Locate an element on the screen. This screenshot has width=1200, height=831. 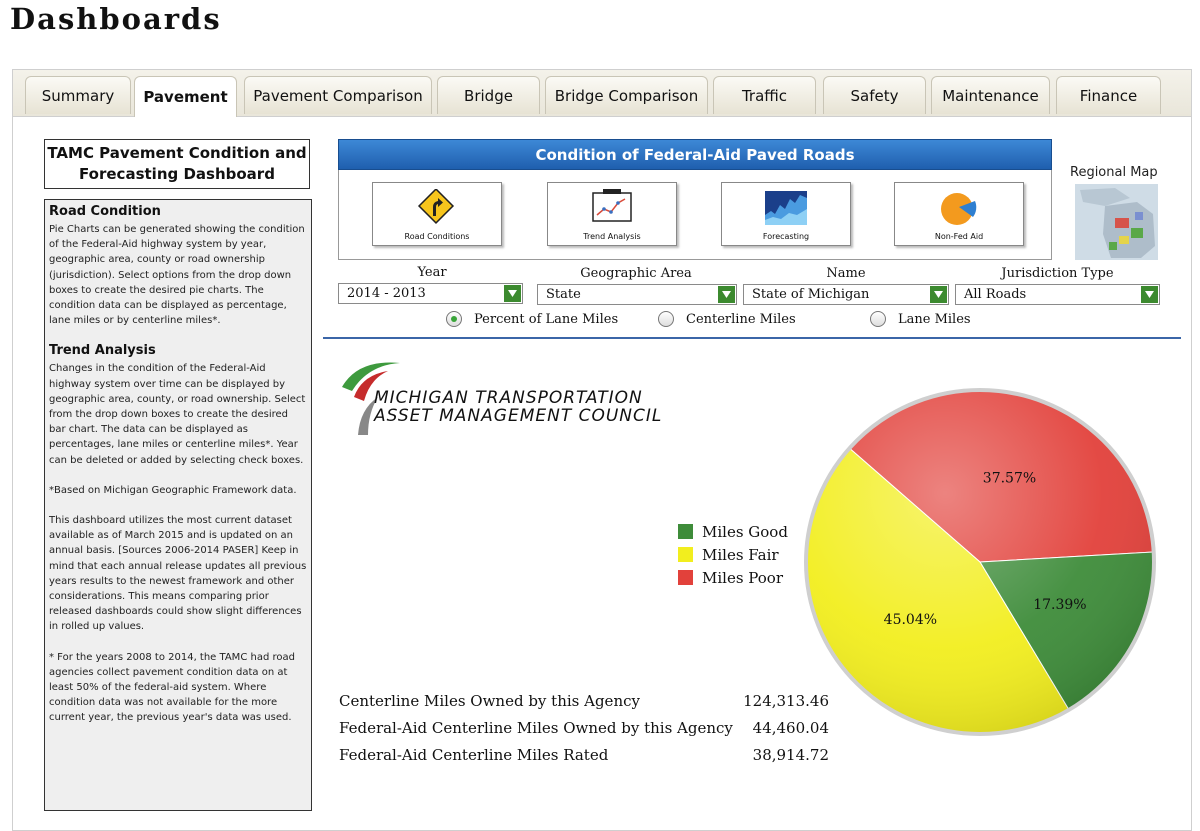
geographic-area-select: State is located at coordinates (637, 294).